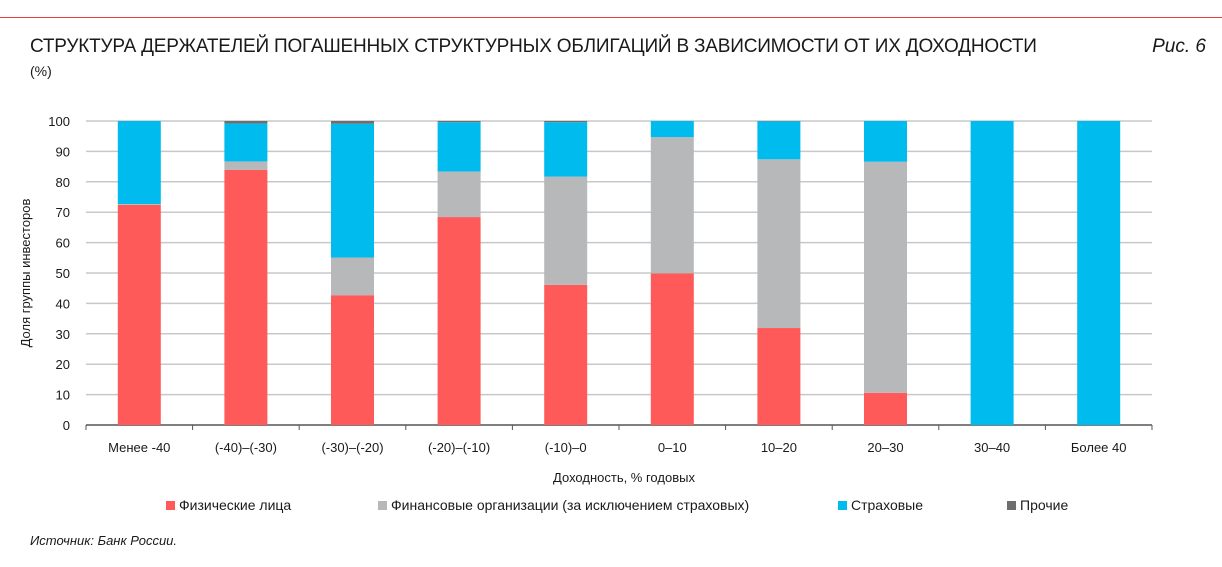  Describe the element at coordinates (139, 447) in the screenshot. I see `x-tick-label: Менее -40` at that location.